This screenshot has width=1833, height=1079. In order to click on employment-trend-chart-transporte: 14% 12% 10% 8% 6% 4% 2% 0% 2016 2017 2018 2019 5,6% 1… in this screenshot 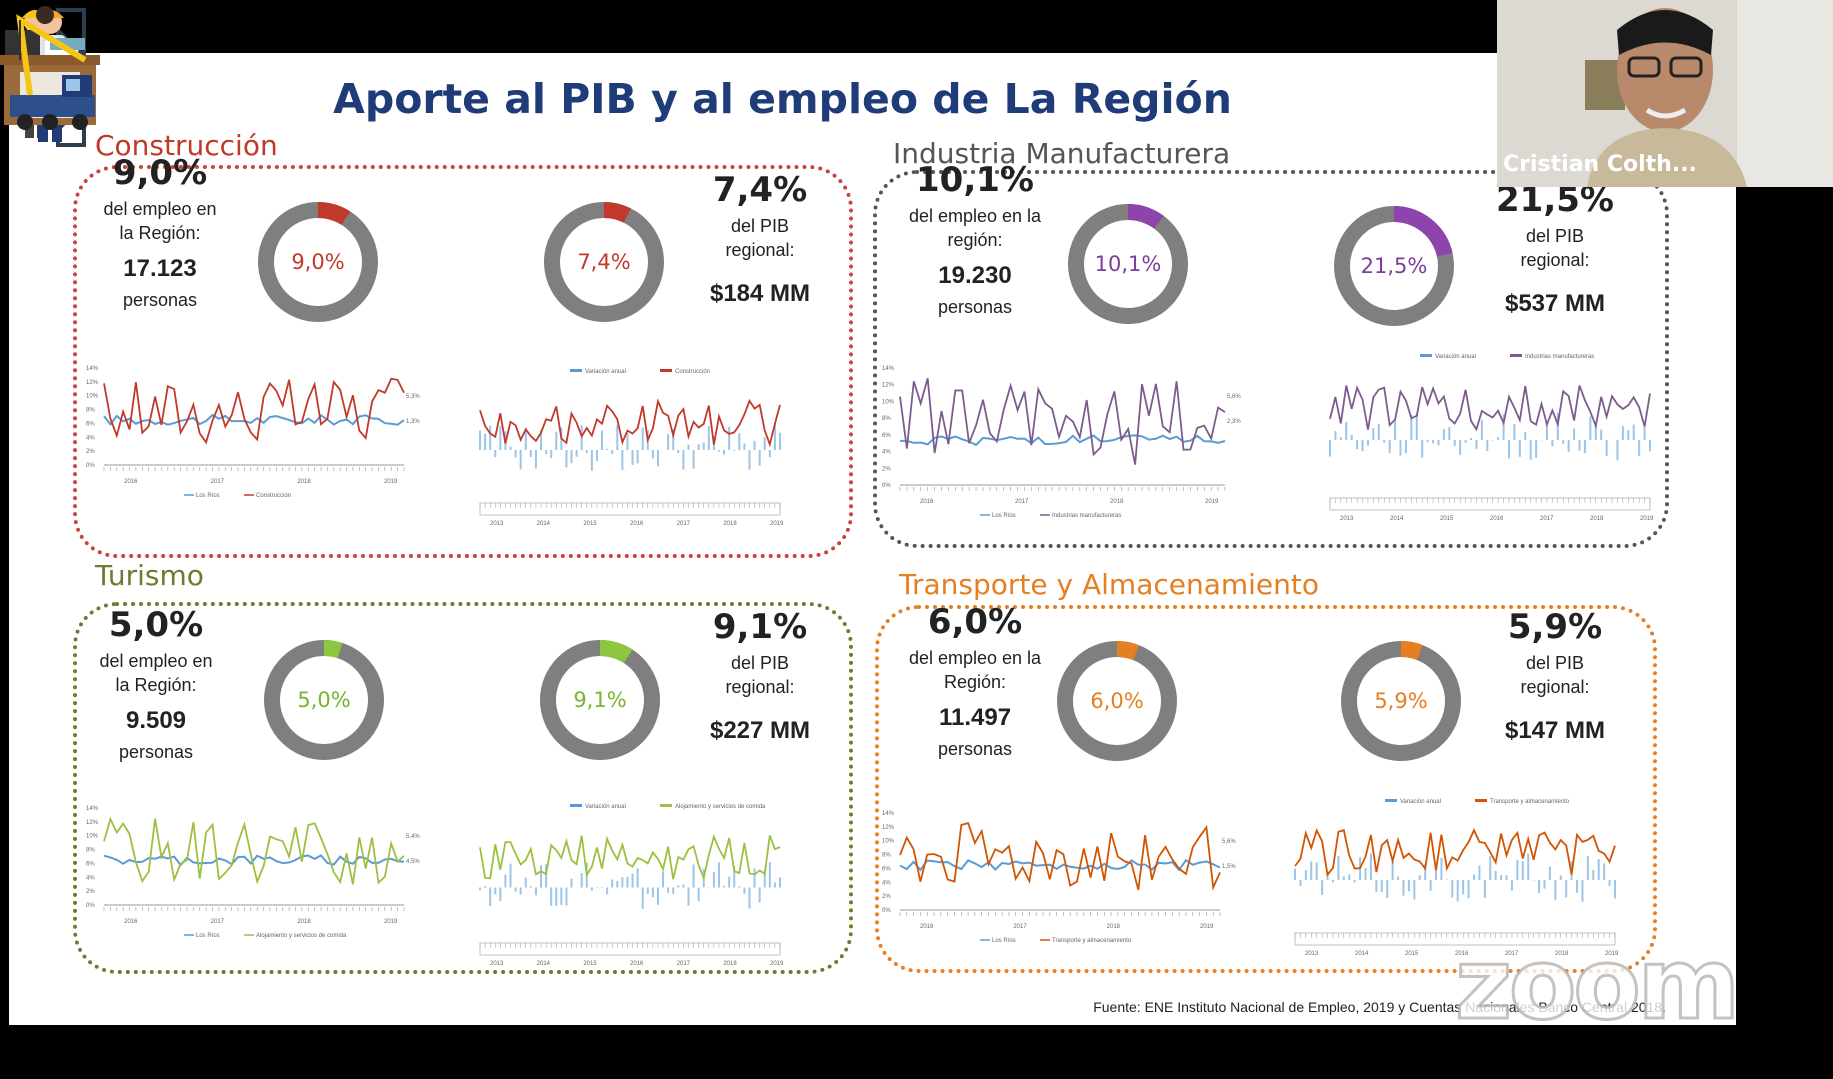, I will do `click(1059, 877)`.